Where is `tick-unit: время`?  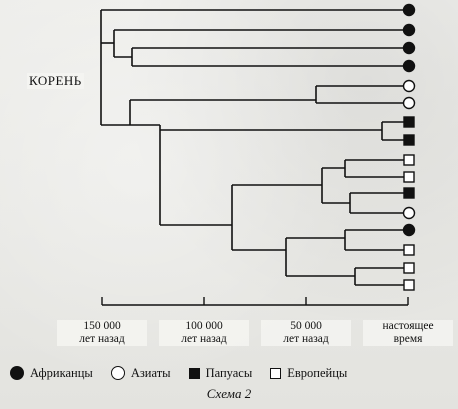 tick-unit: время is located at coordinates (408, 339).